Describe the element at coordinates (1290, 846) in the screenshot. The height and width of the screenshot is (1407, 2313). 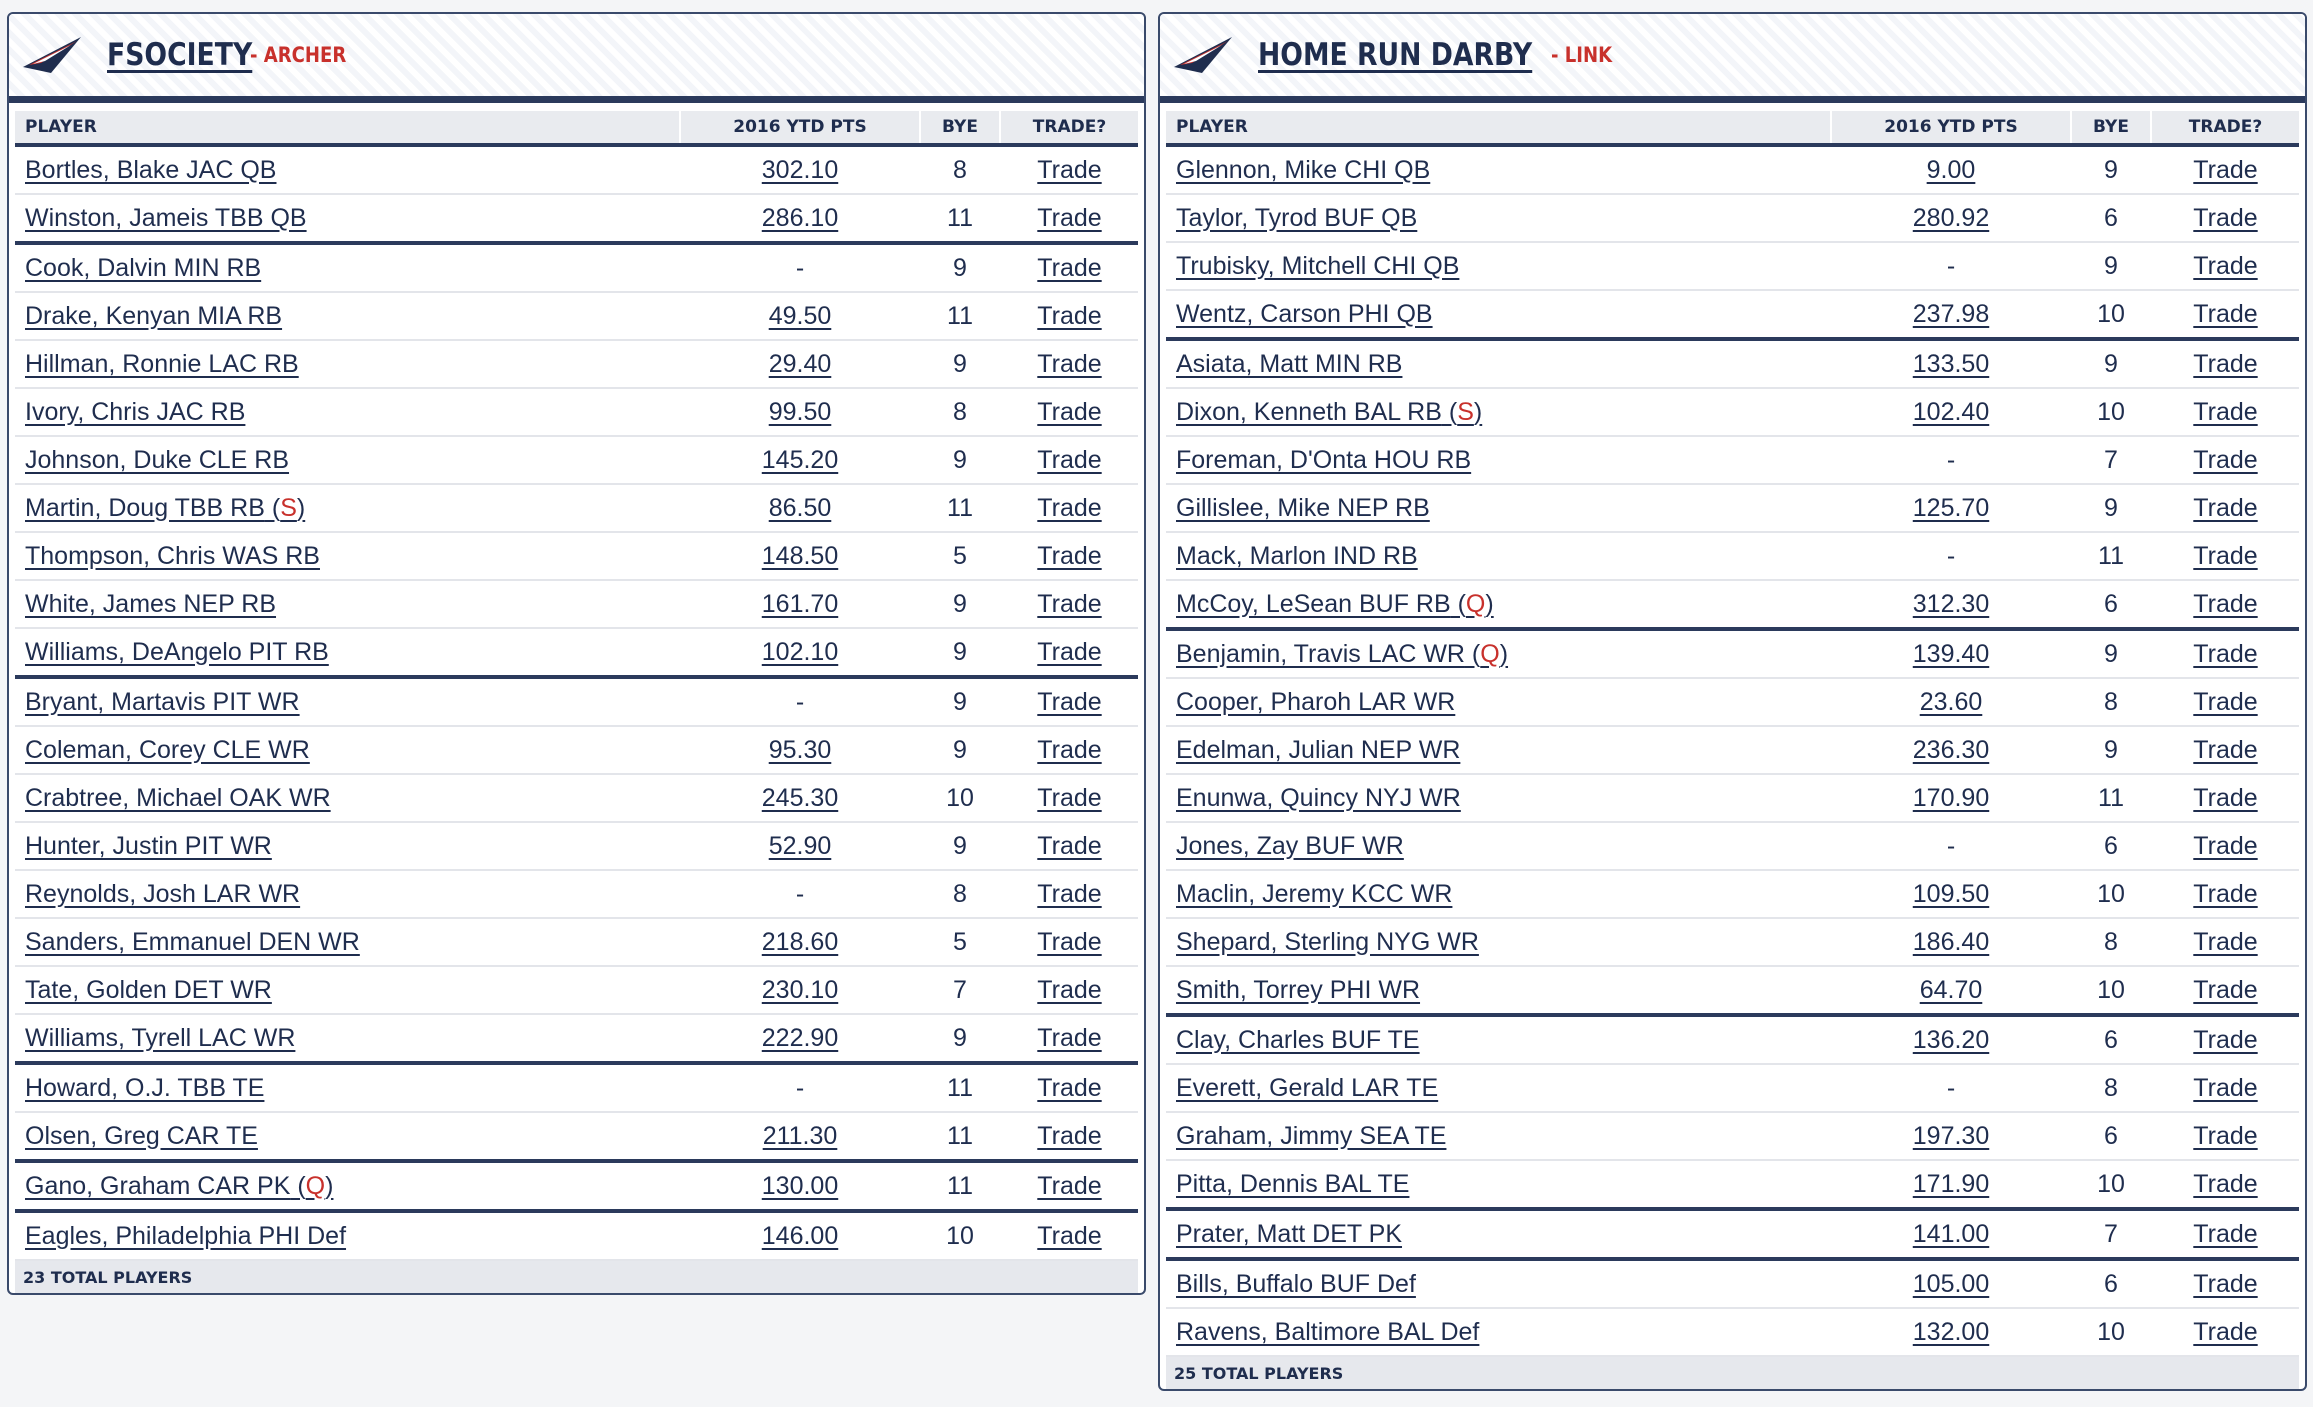
I see `player-name-link: Jones, Zay BUF WR` at that location.